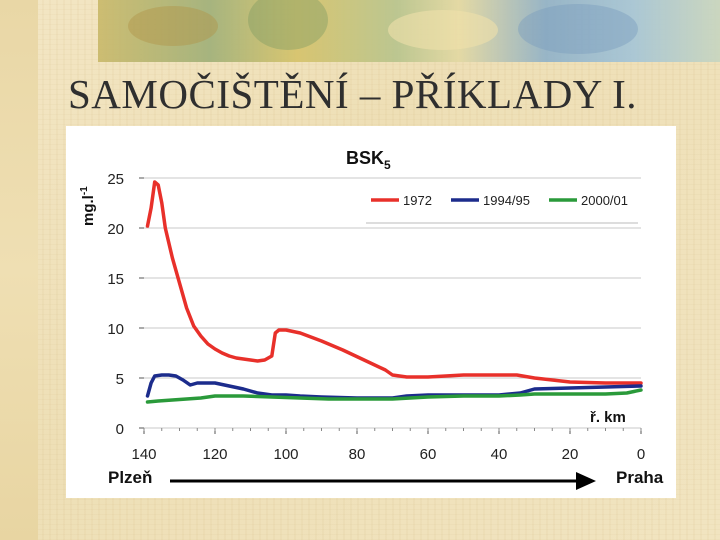 This screenshot has width=720, height=540. I want to click on x-tick-label: 20, so click(570, 454).